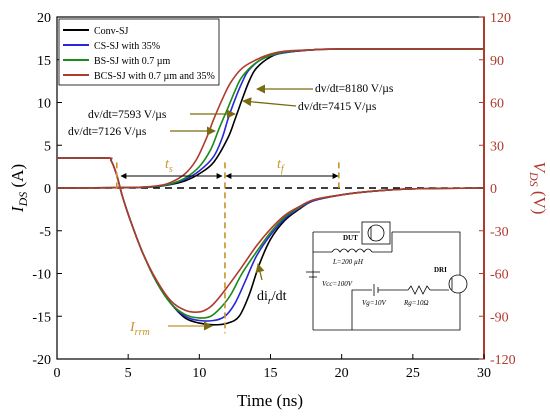 The width and height of the screenshot is (550, 418). Describe the element at coordinates (337, 284) in the screenshot. I see `vcc-label: Vcc=100V` at that location.